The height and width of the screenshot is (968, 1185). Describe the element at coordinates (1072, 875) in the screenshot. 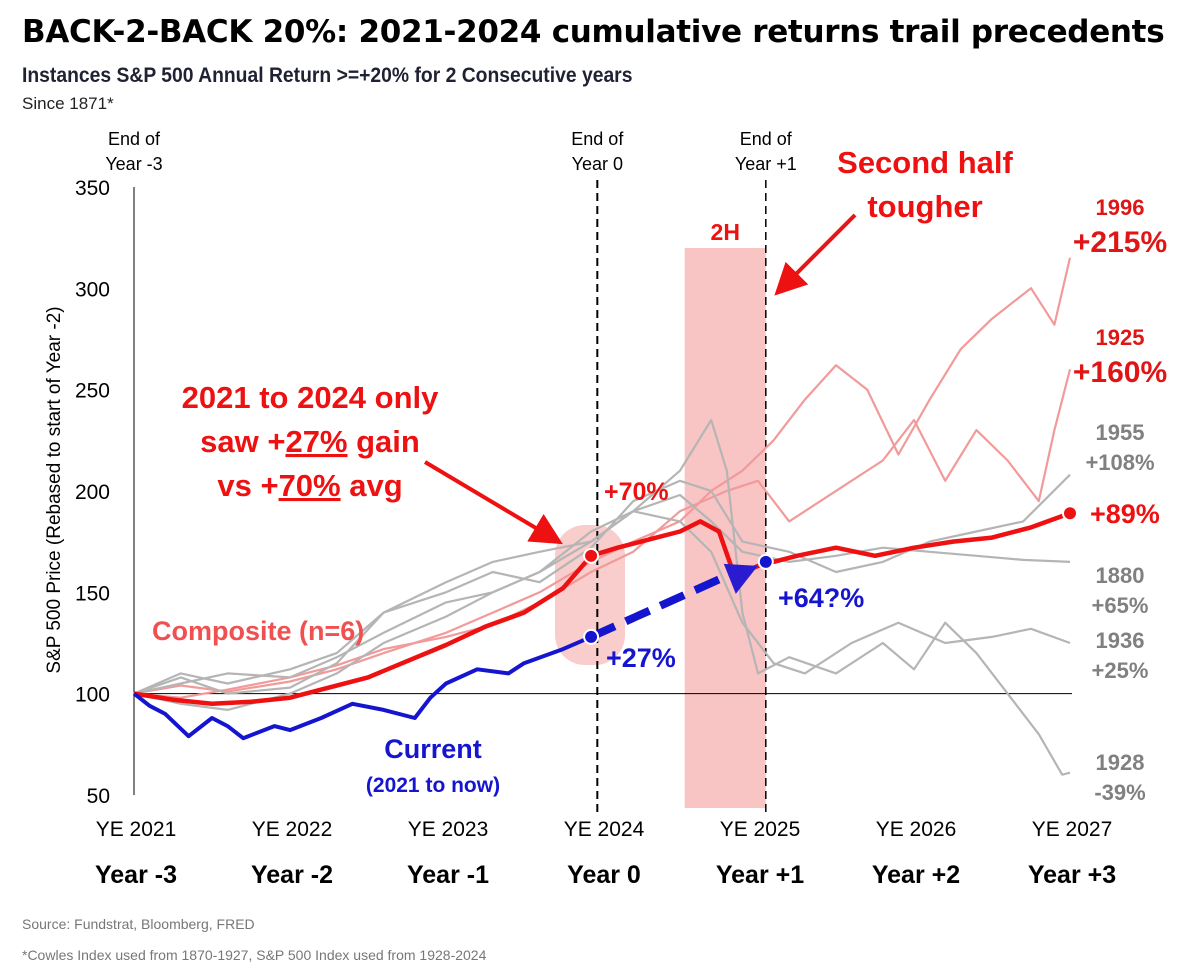

I see `year-label: Year +3` at that location.